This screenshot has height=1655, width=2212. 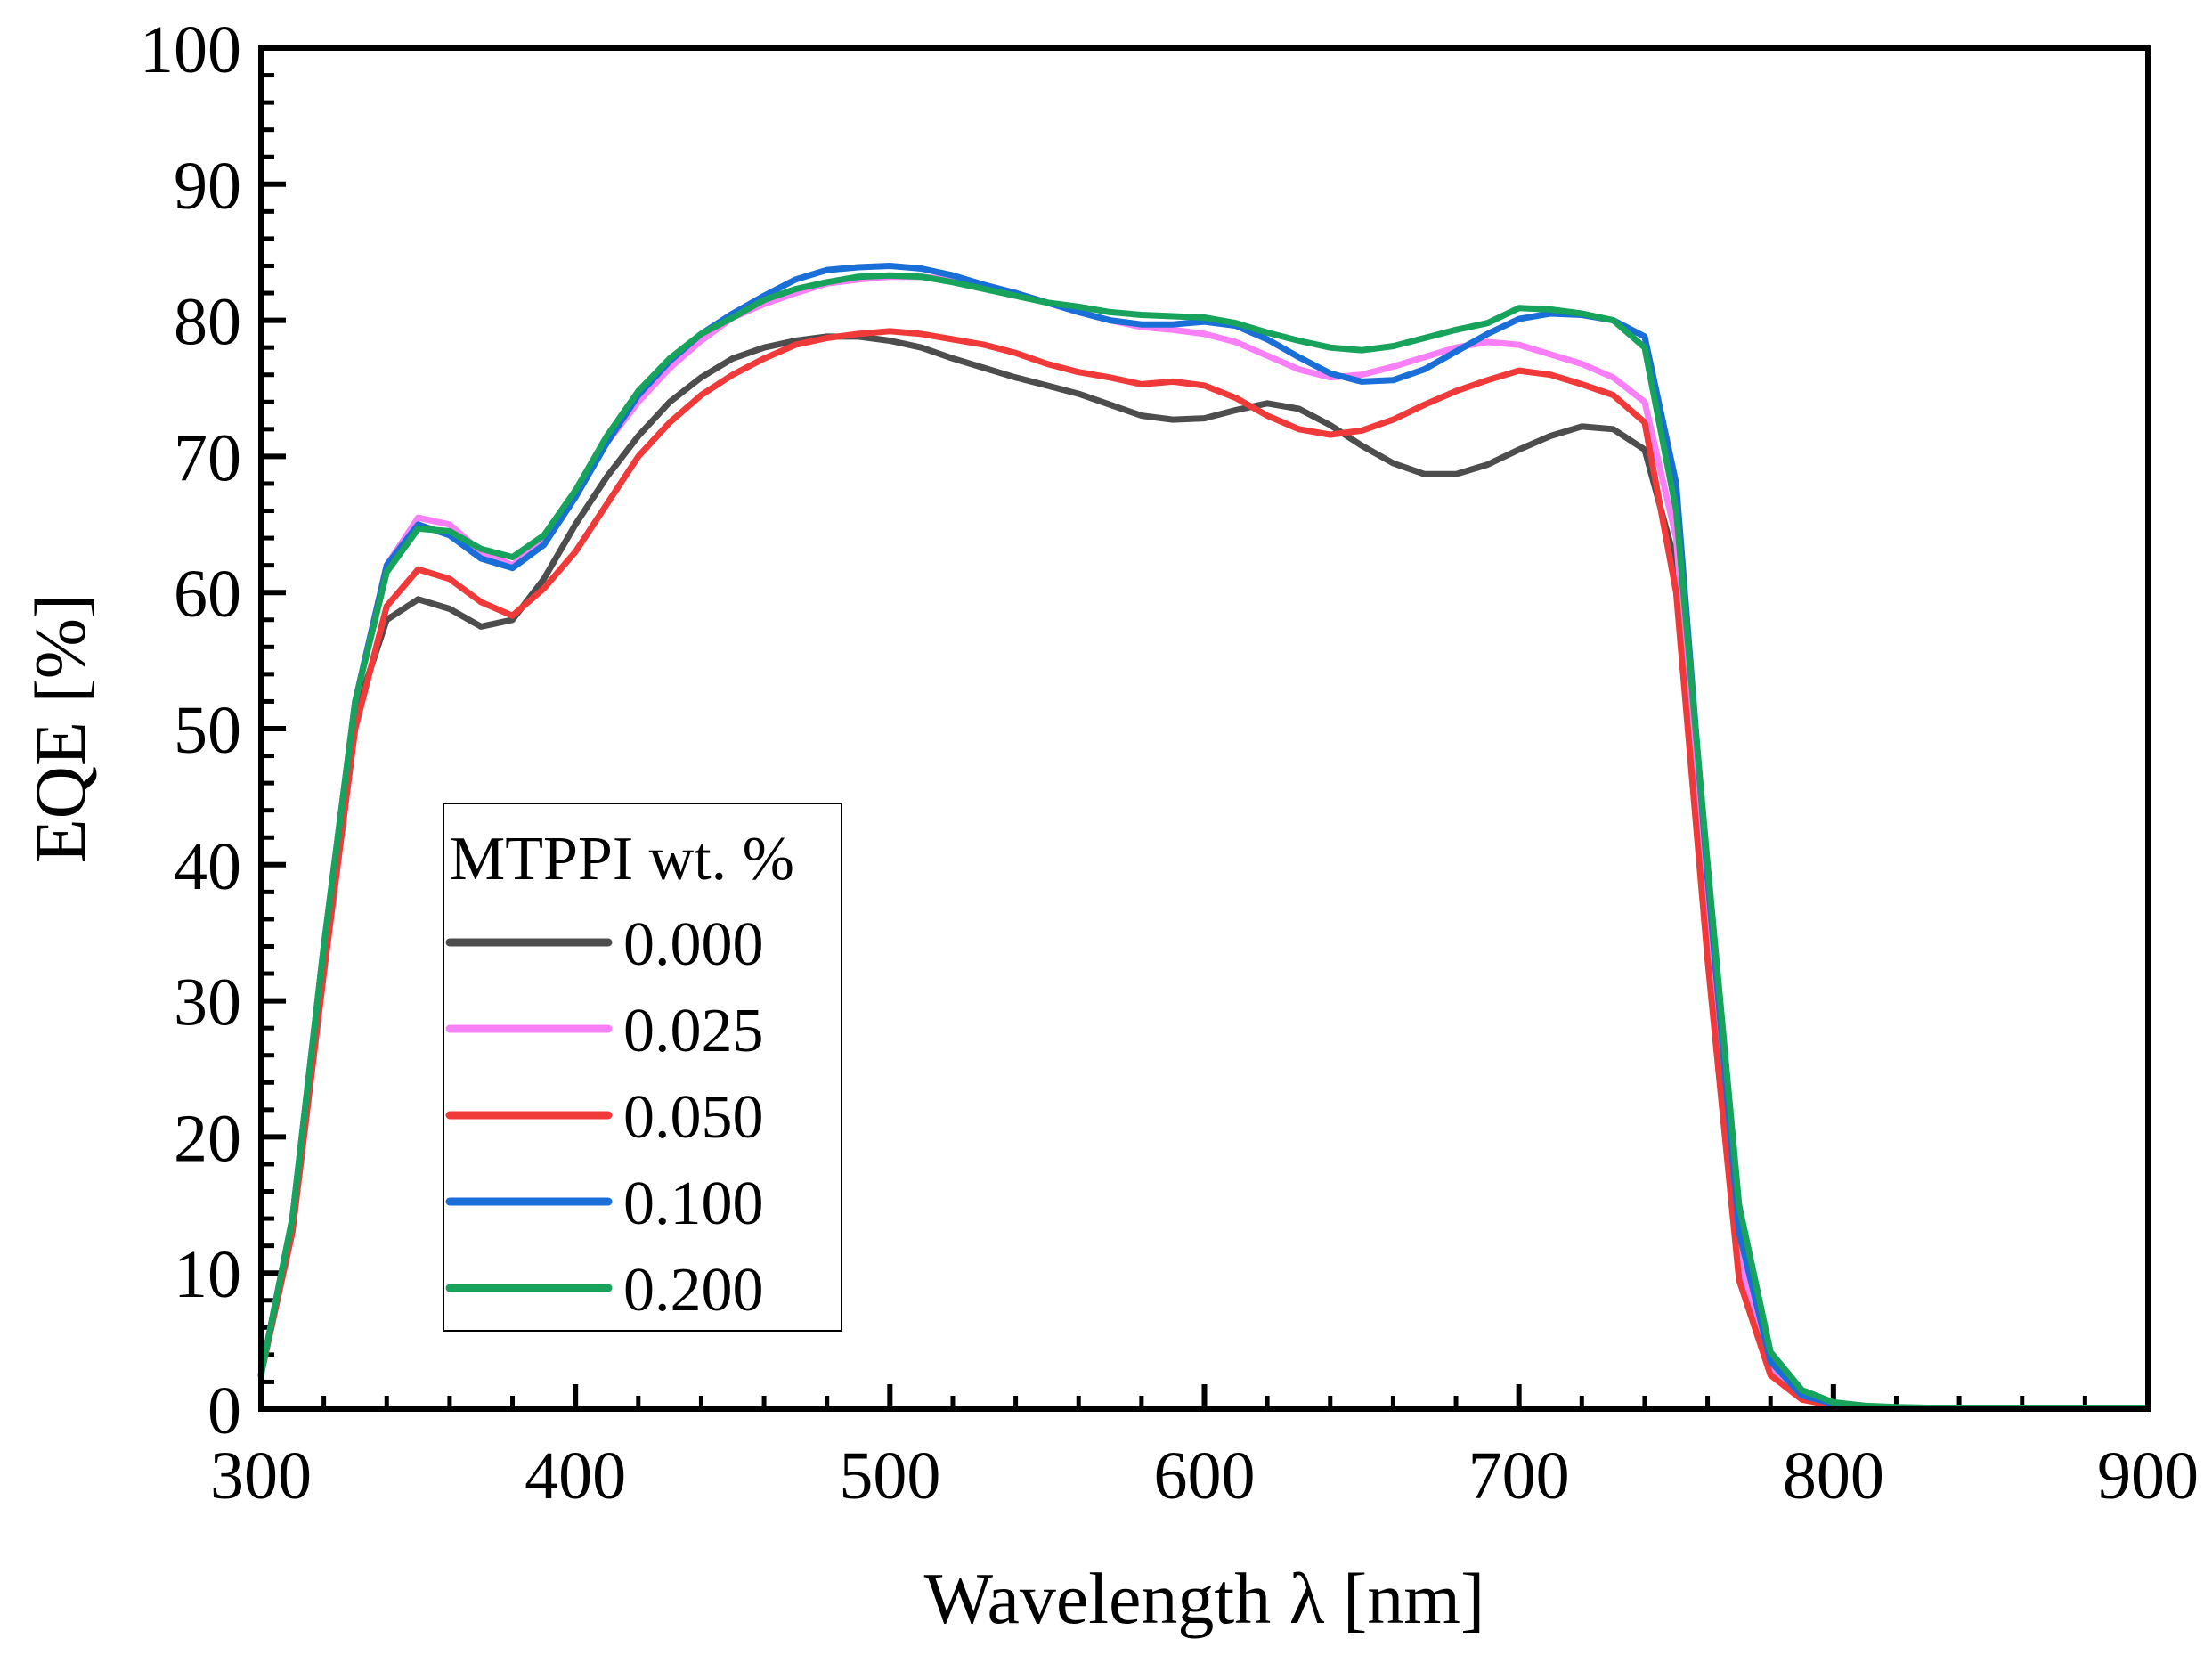 What do you see at coordinates (207, 322) in the screenshot?
I see `y-tick-label: 80` at bounding box center [207, 322].